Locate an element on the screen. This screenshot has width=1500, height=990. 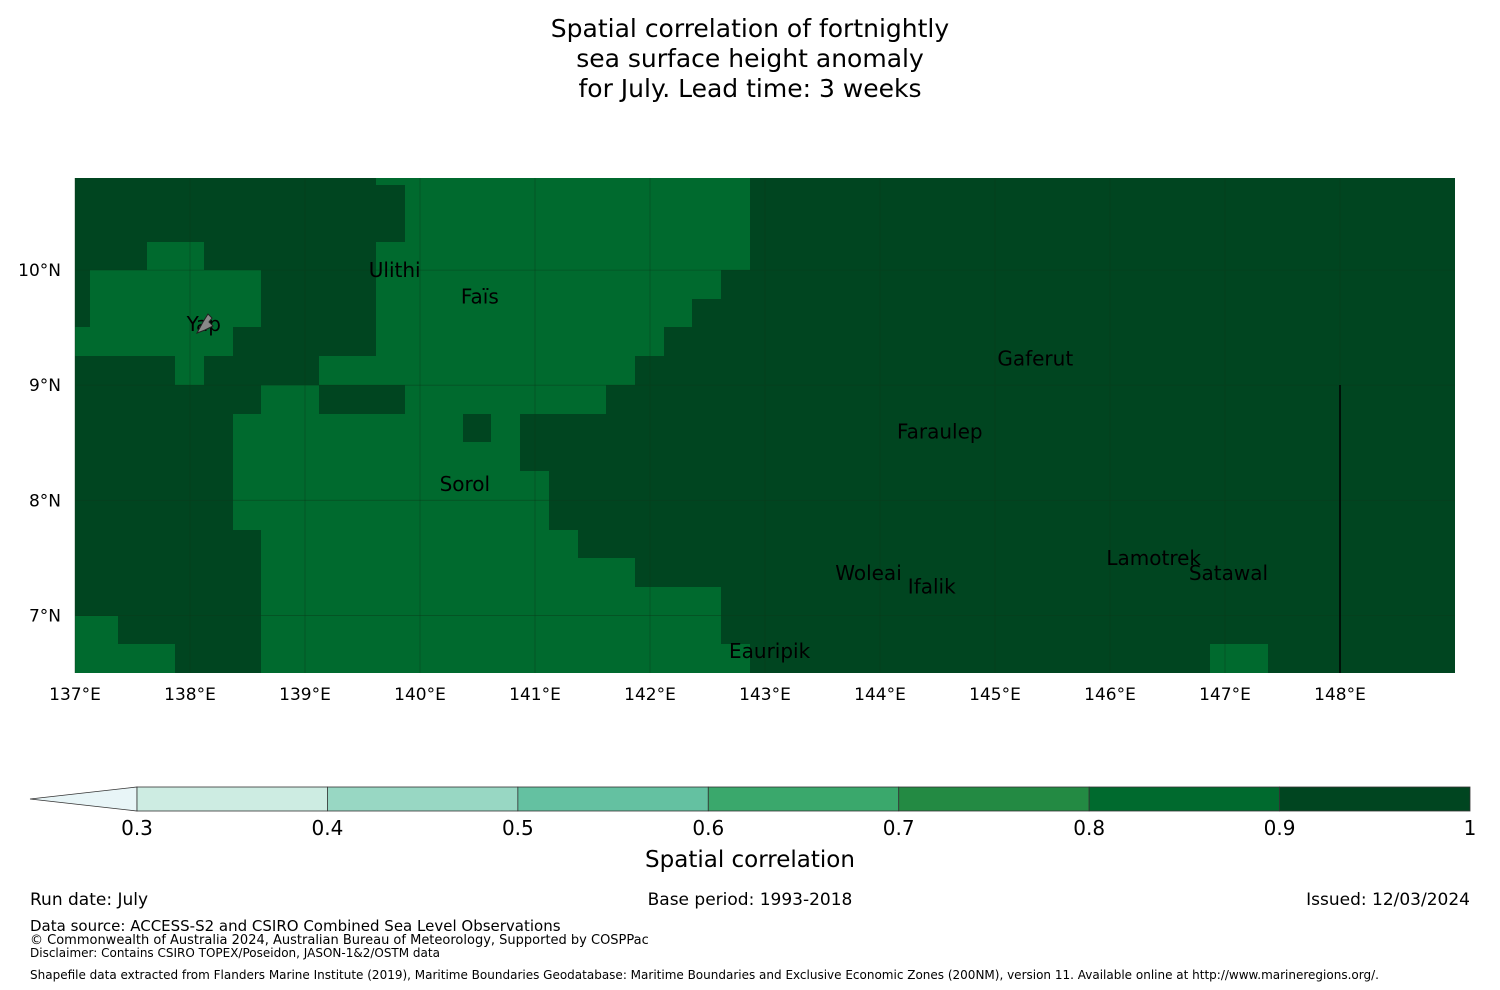
yap-island-shape is located at coordinates (204, 323).